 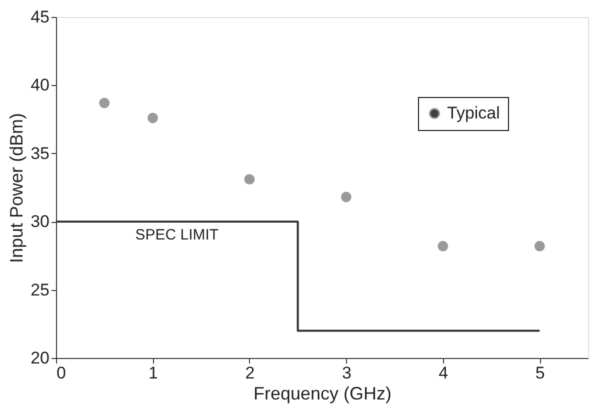 I want to click on x-tick-label: 0, so click(x=61, y=373).